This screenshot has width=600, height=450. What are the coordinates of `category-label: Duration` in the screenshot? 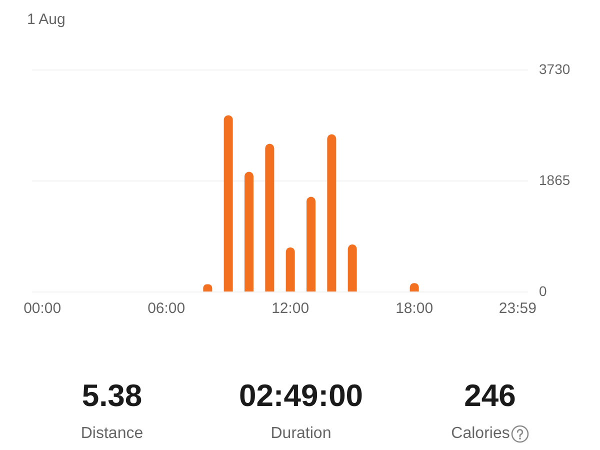 It's located at (301, 434).